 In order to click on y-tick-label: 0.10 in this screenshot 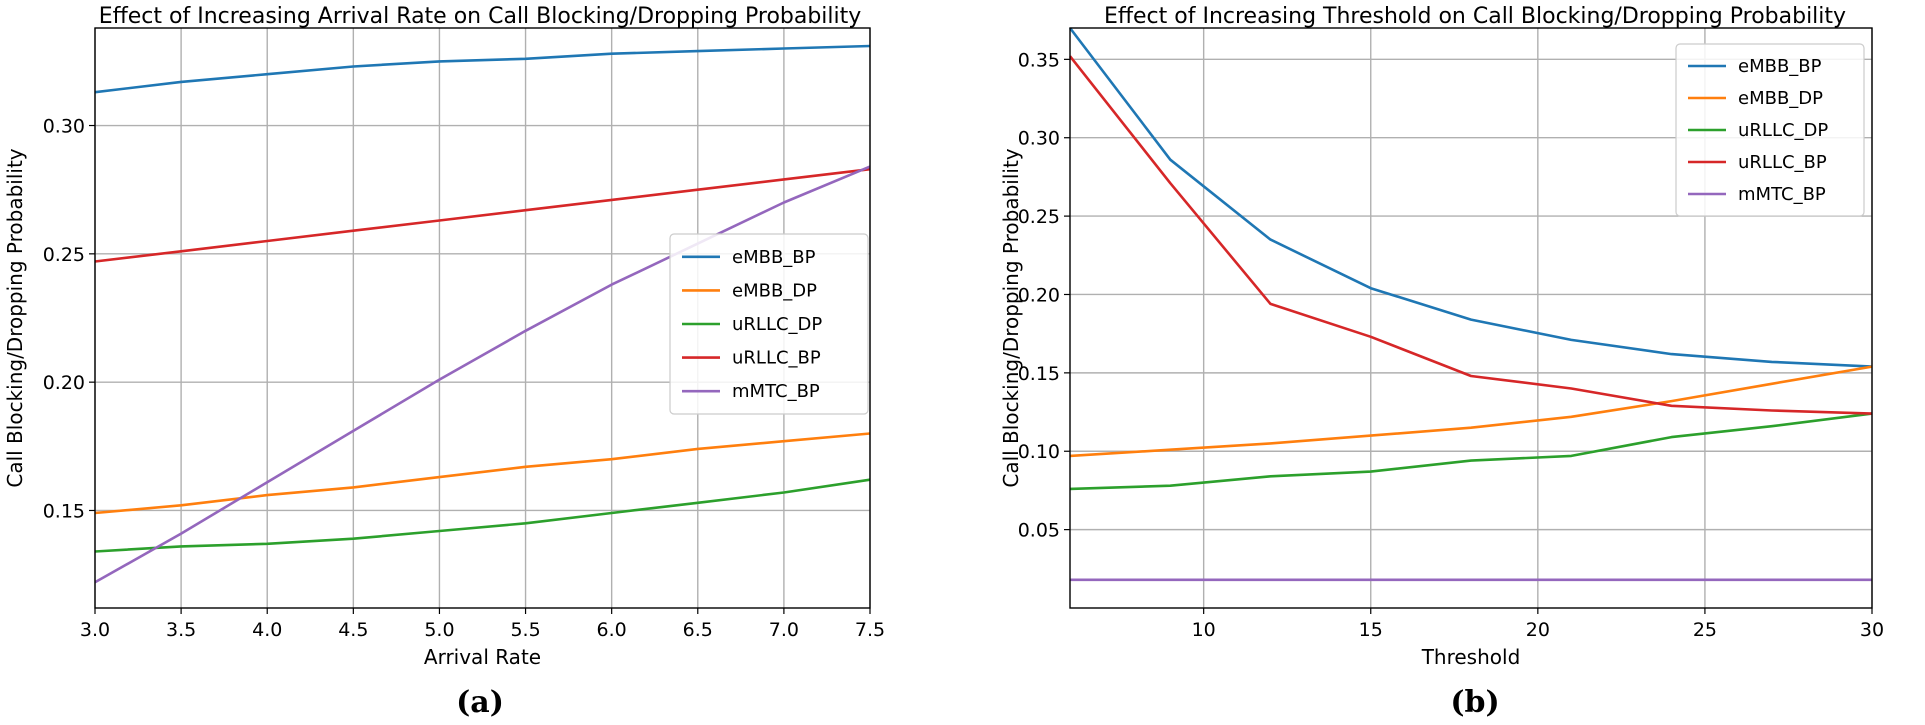, I will do `click(1039, 452)`.